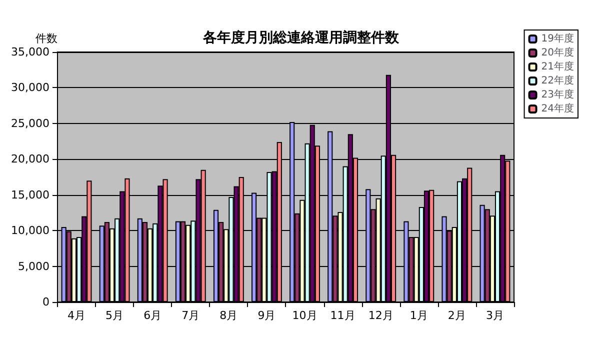 This screenshot has height=344, width=590. I want to click on x-tick-label: 5月, so click(115, 315).